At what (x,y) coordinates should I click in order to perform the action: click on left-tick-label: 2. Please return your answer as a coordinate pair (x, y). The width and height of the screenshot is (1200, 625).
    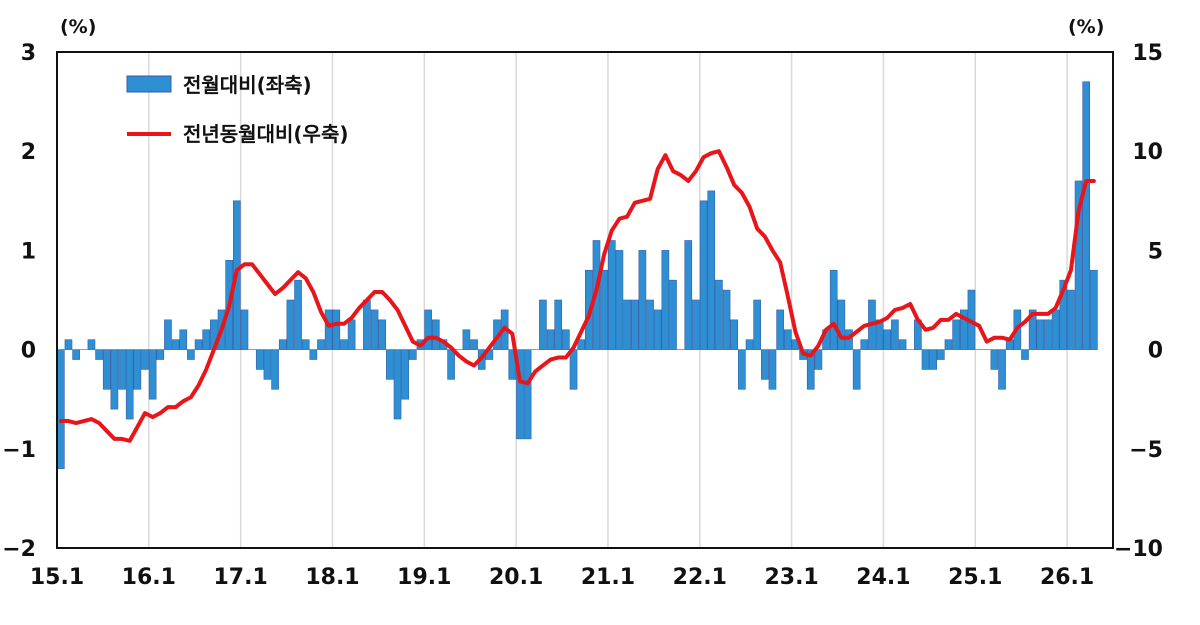
    Looking at the image, I should click on (28, 152).